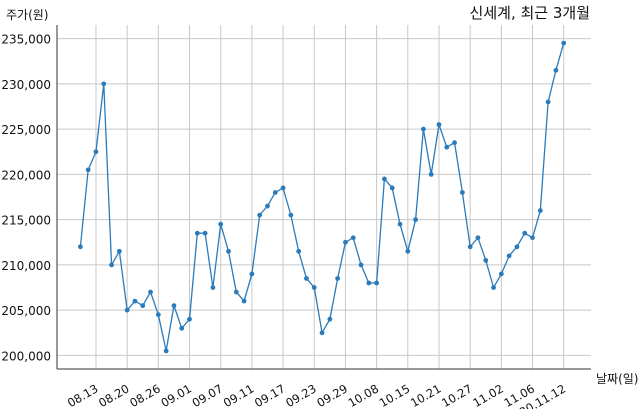 The image size is (640, 409). Describe the element at coordinates (26, 130) in the screenshot. I see `y-tick-label: 225,000` at that location.